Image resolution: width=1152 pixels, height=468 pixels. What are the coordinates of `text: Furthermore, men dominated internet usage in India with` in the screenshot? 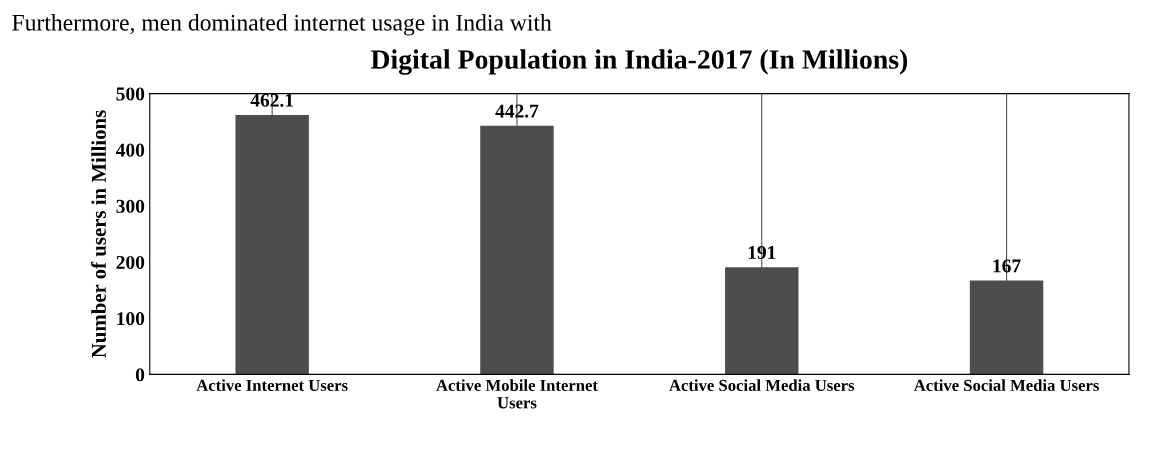 It's located at (282, 25).